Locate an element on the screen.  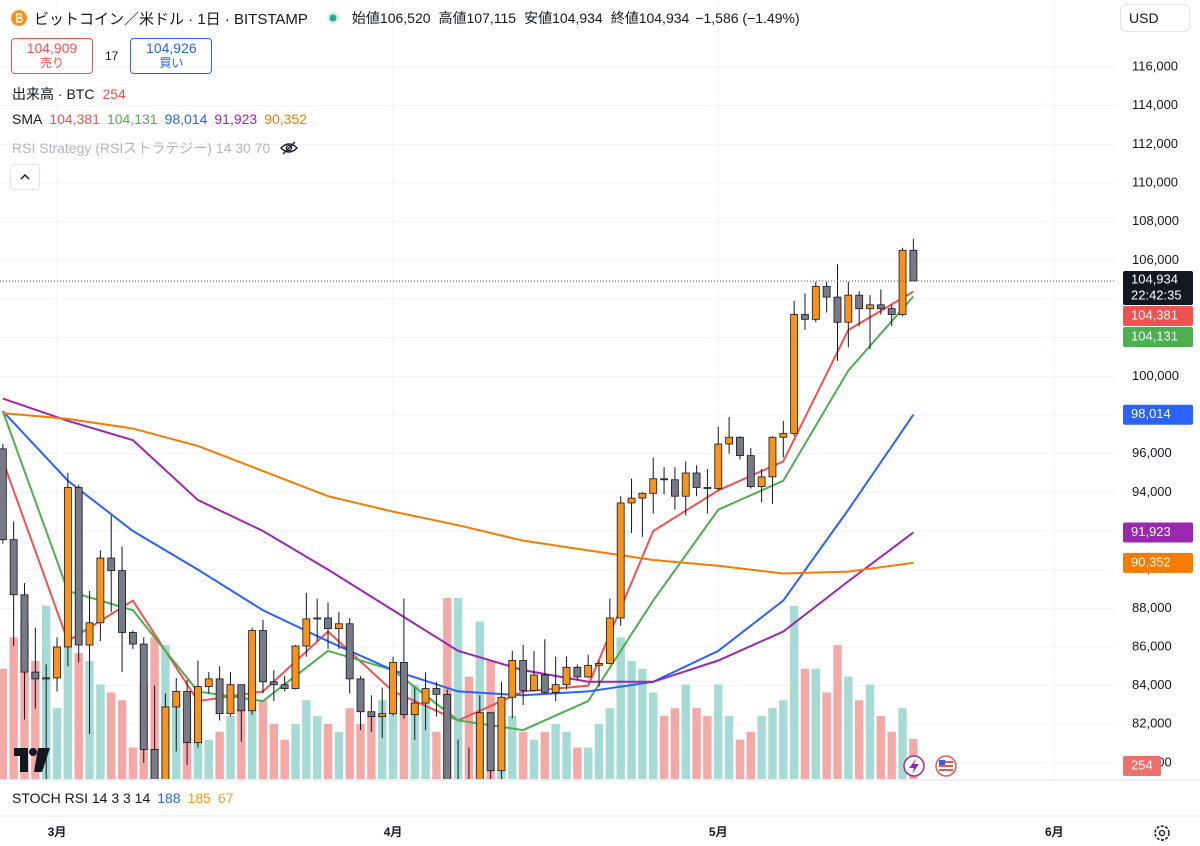
sma-badge-value: 91,923 is located at coordinates (1151, 531).